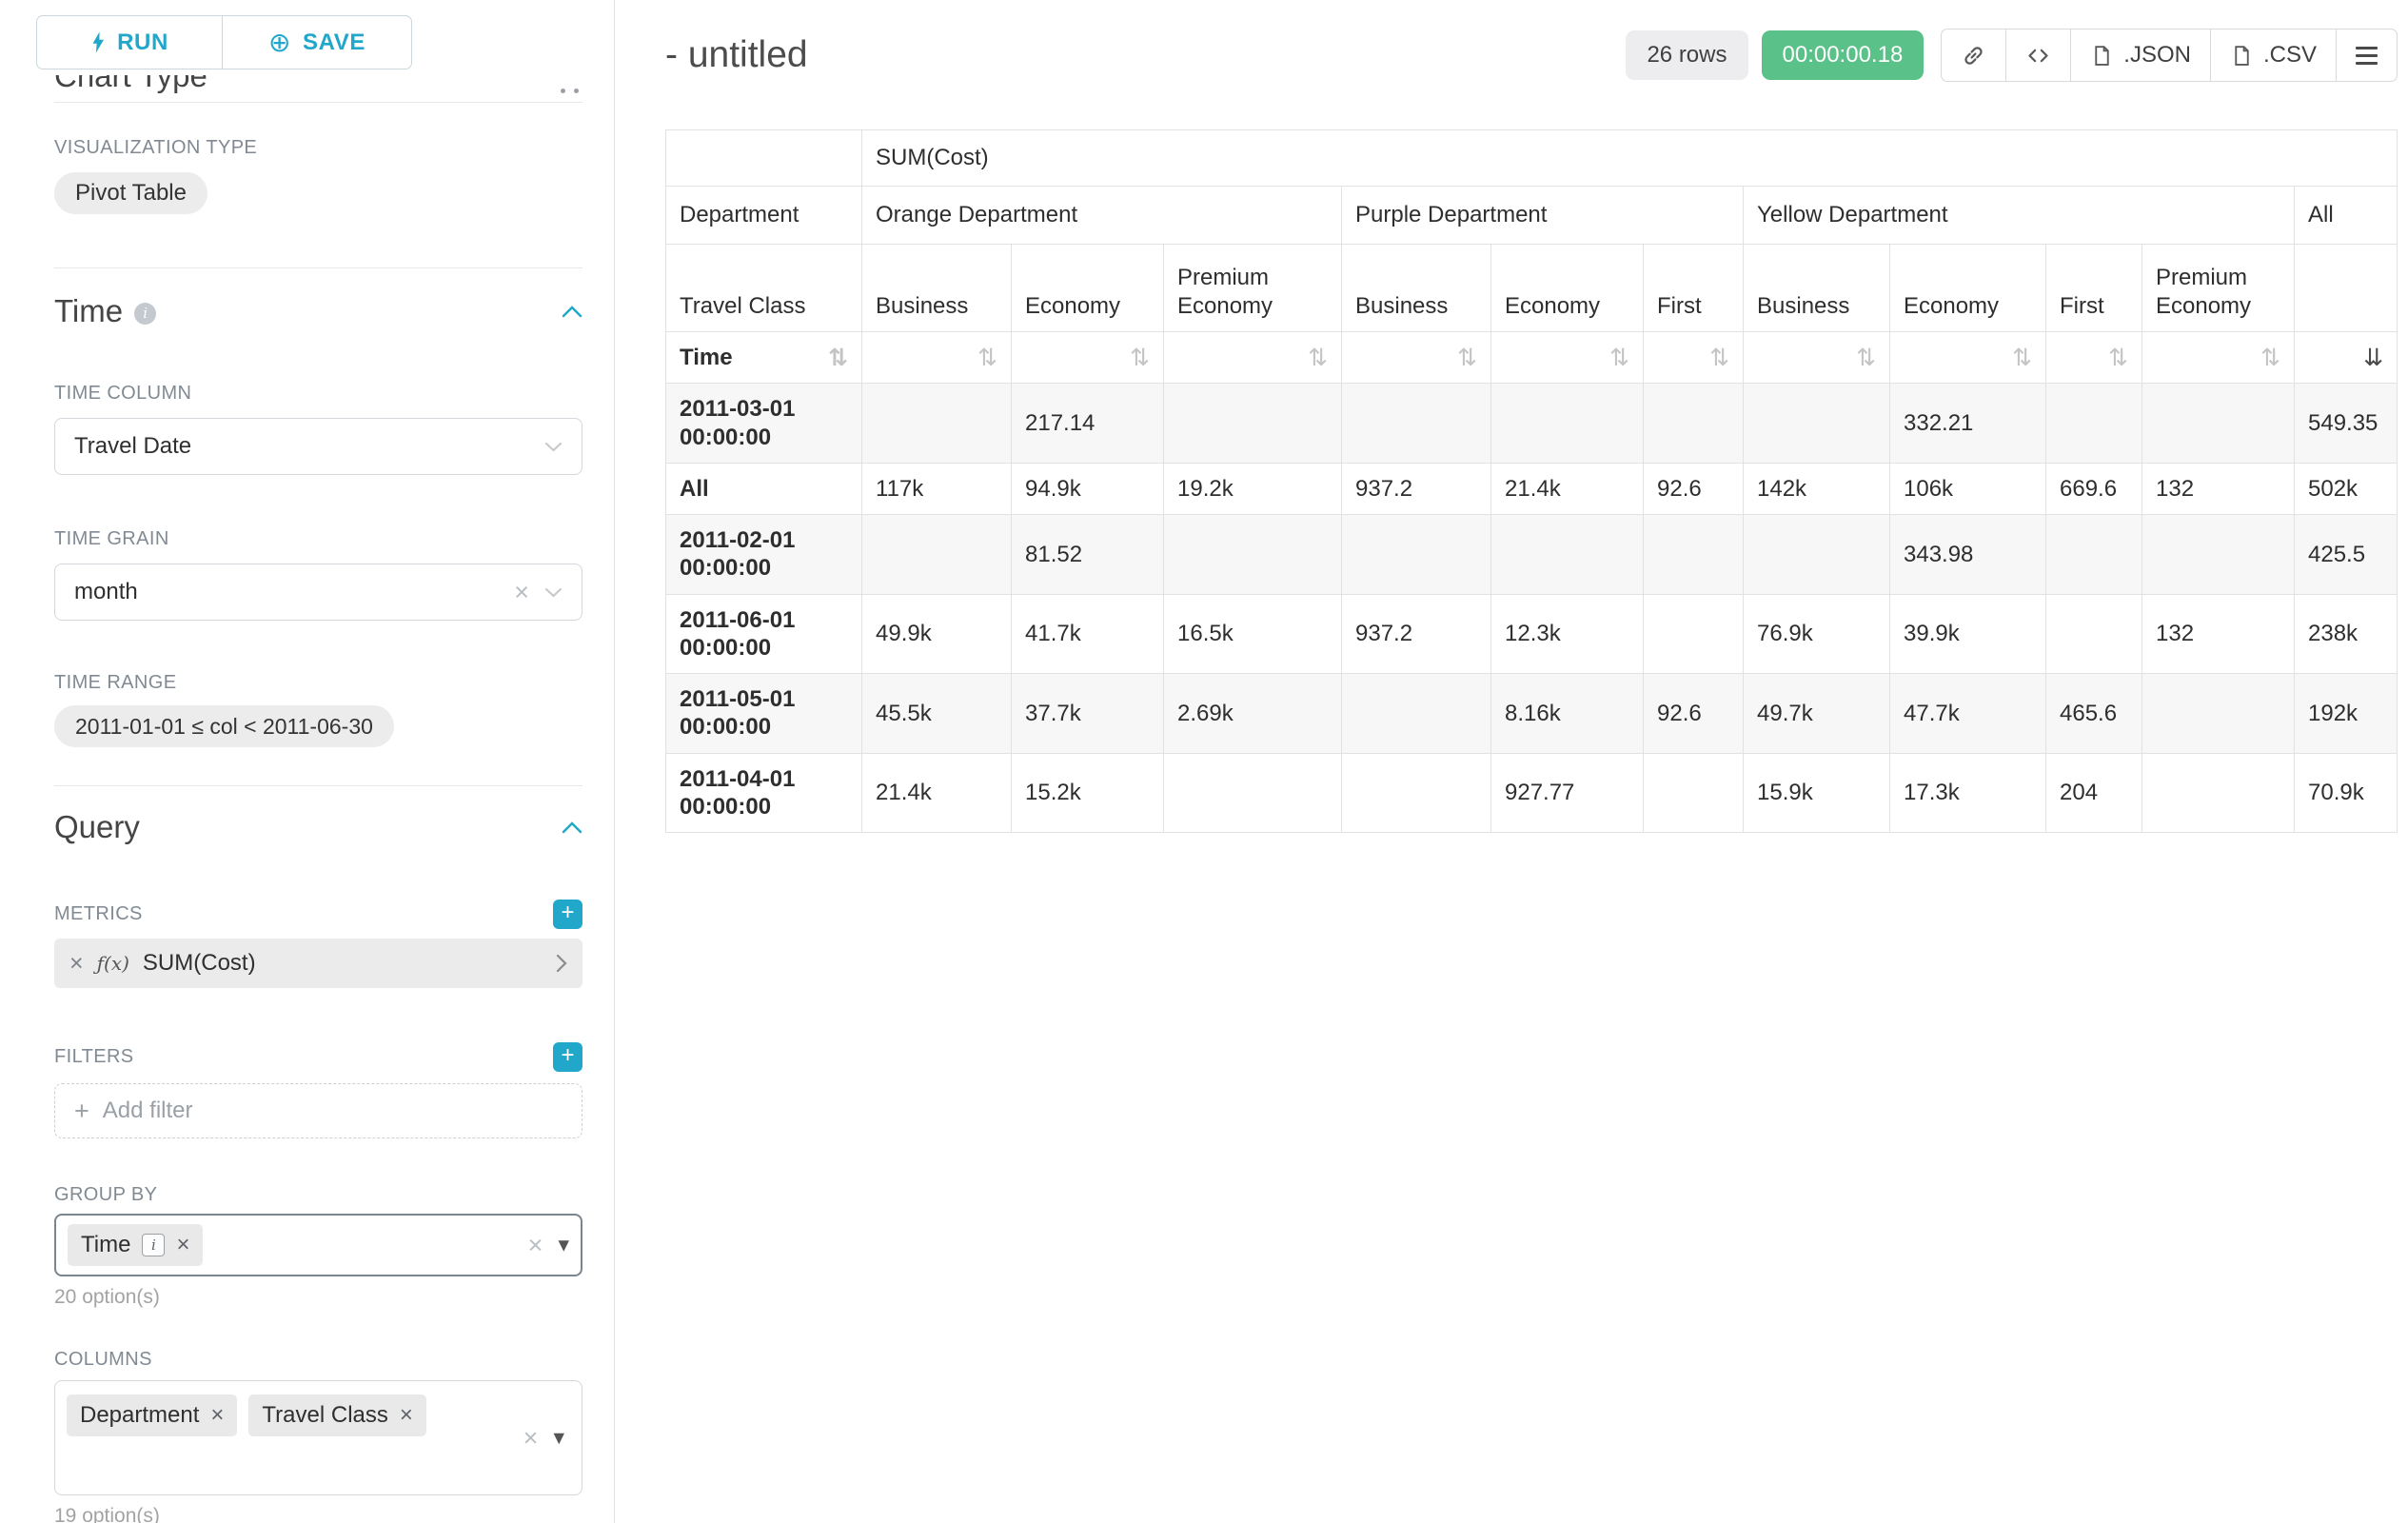 This screenshot has width=2408, height=1523. Describe the element at coordinates (318, 1438) in the screenshot. I see `columns-select: Department × Travel Class × × ▾` at that location.